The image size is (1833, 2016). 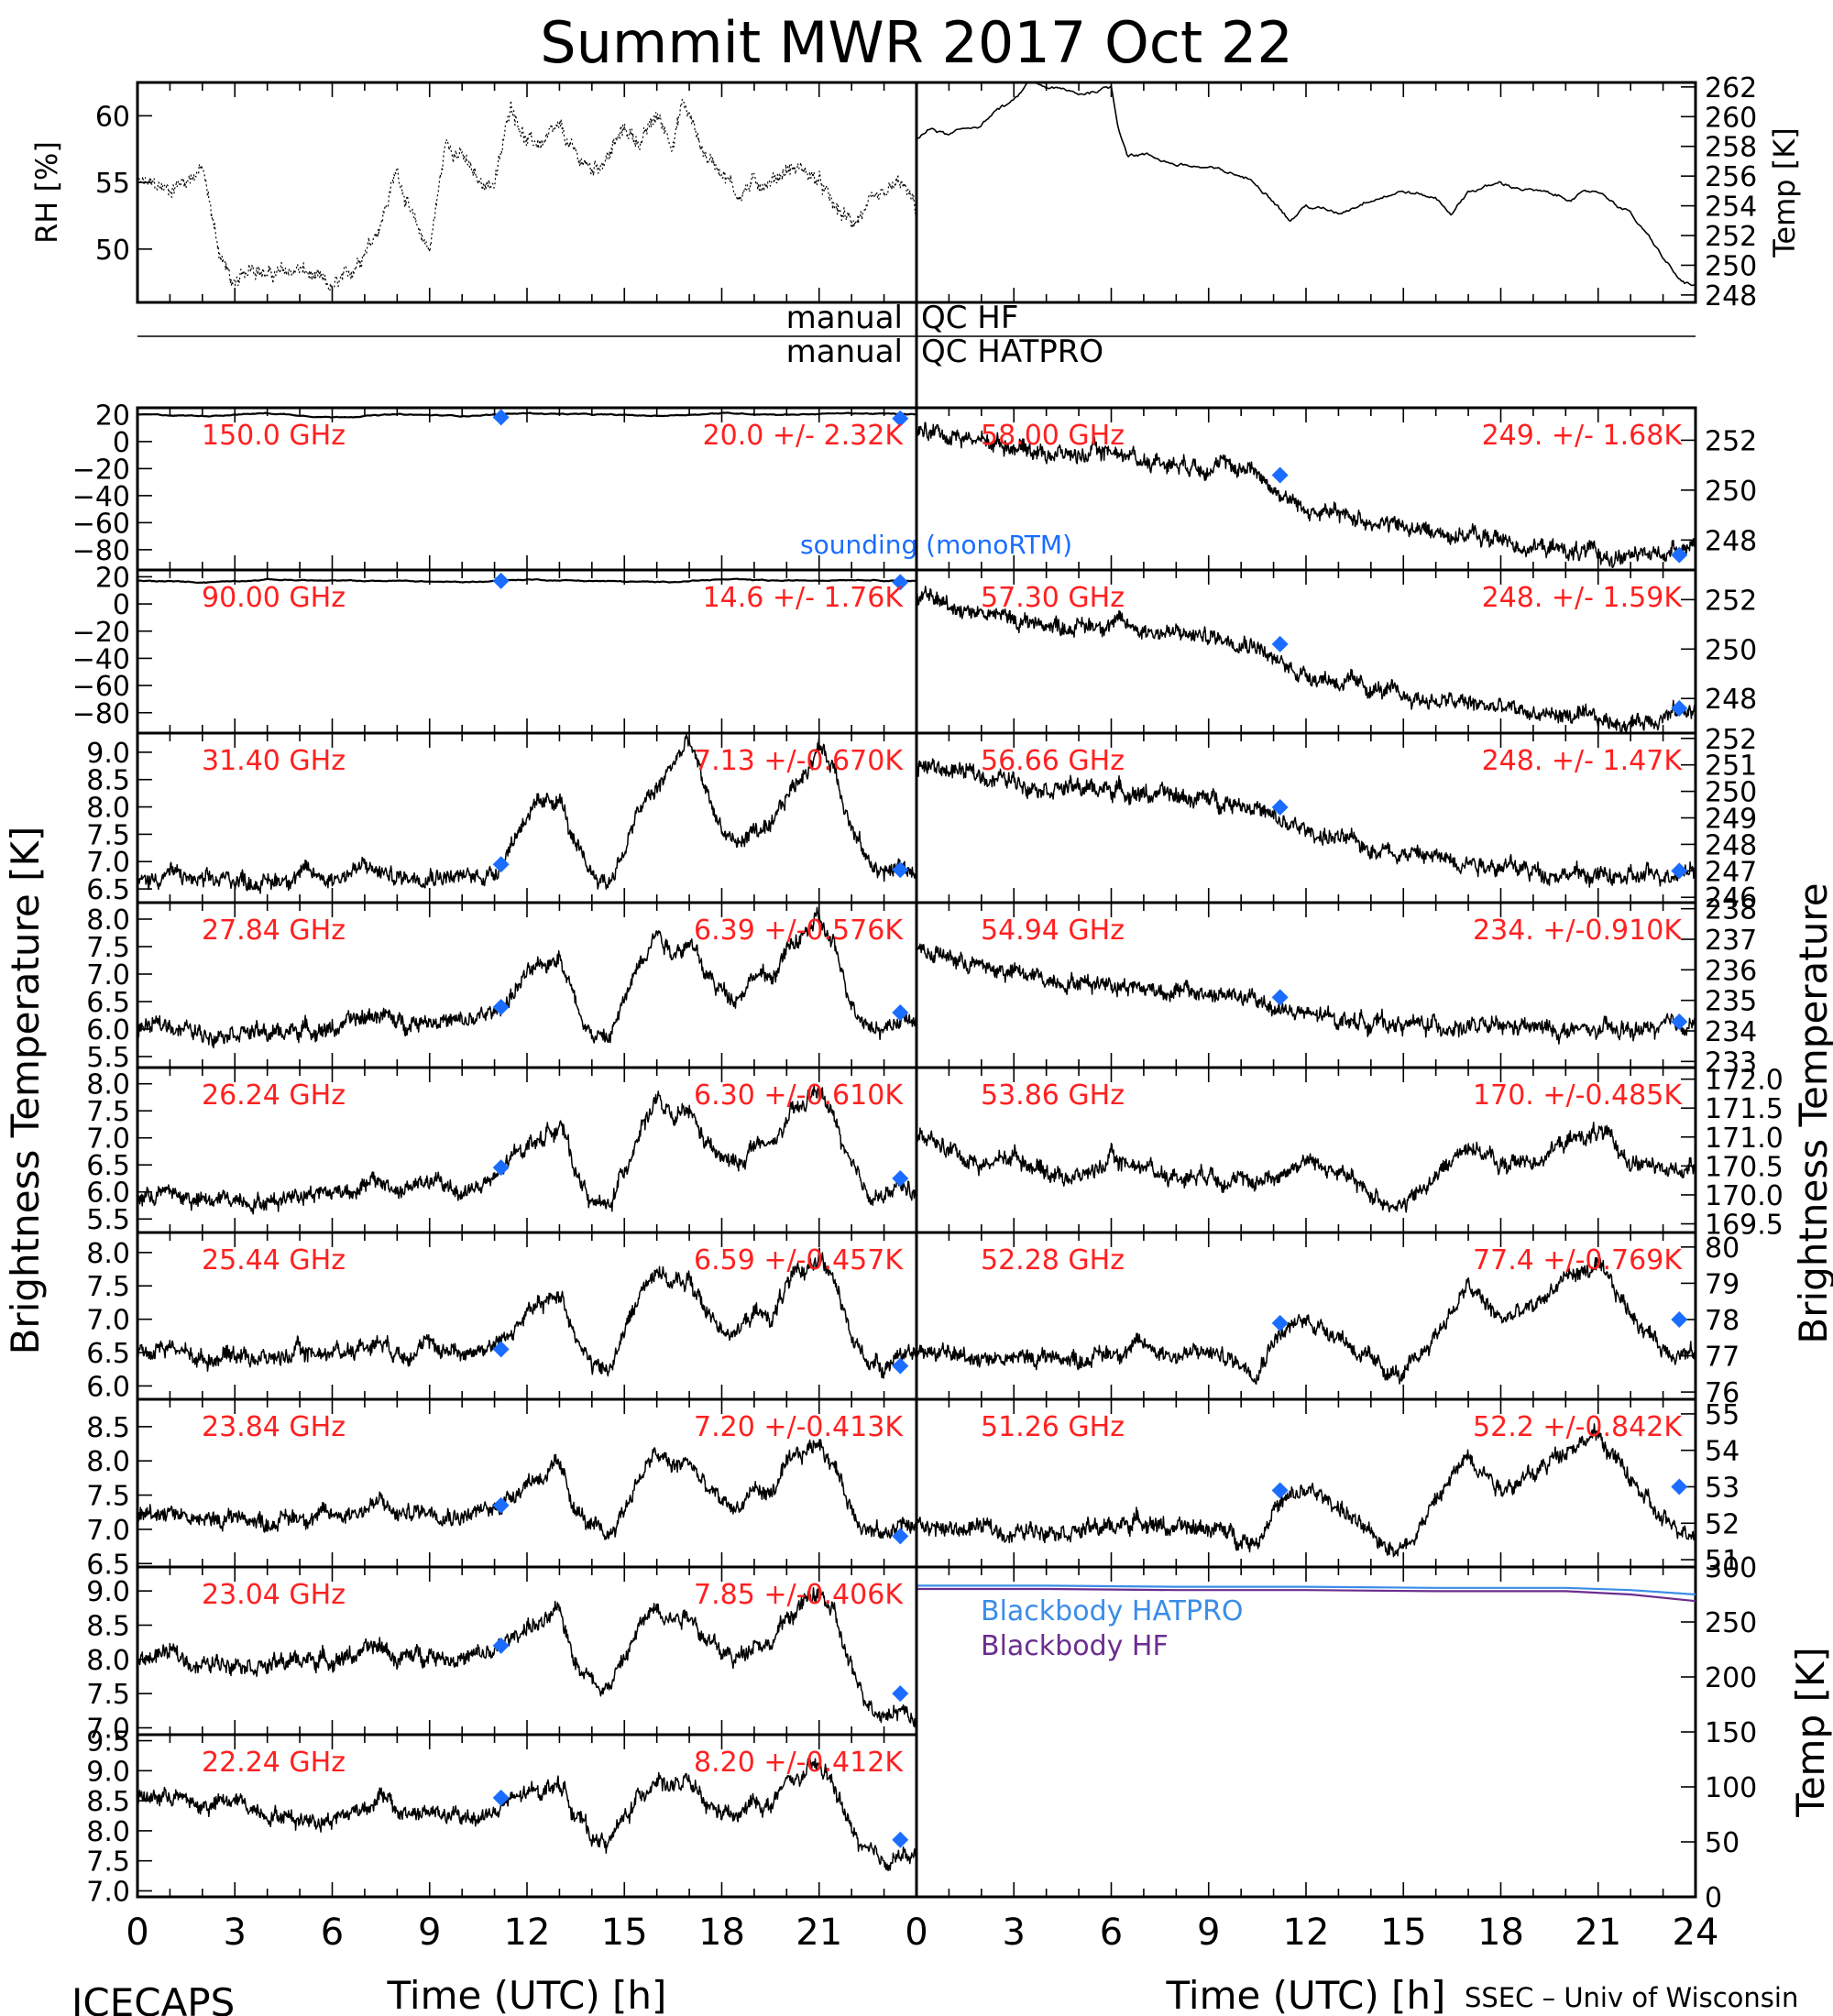 What do you see at coordinates (1731, 971) in the screenshot?
I see `y-tick-label: 236` at bounding box center [1731, 971].